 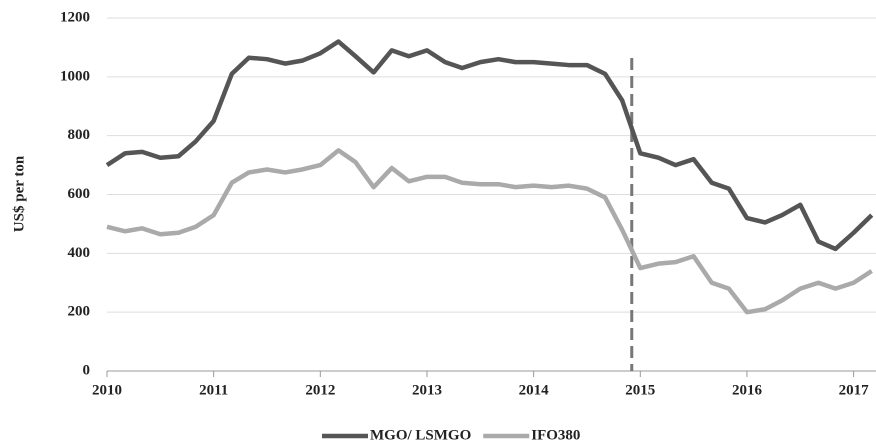 I want to click on y-tick-label: 0, so click(x=87, y=370).